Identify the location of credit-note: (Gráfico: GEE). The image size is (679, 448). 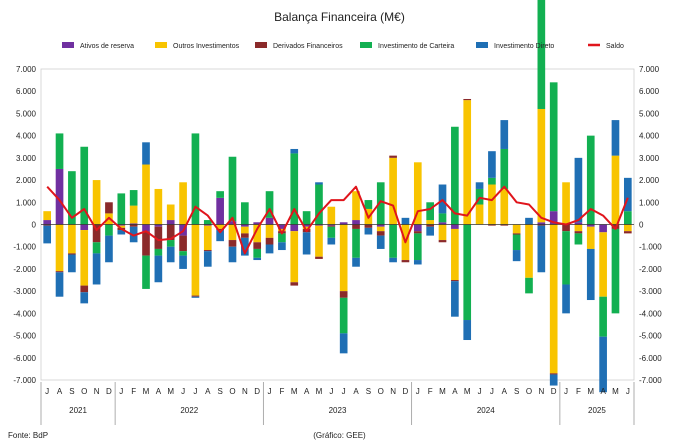
(339, 435).